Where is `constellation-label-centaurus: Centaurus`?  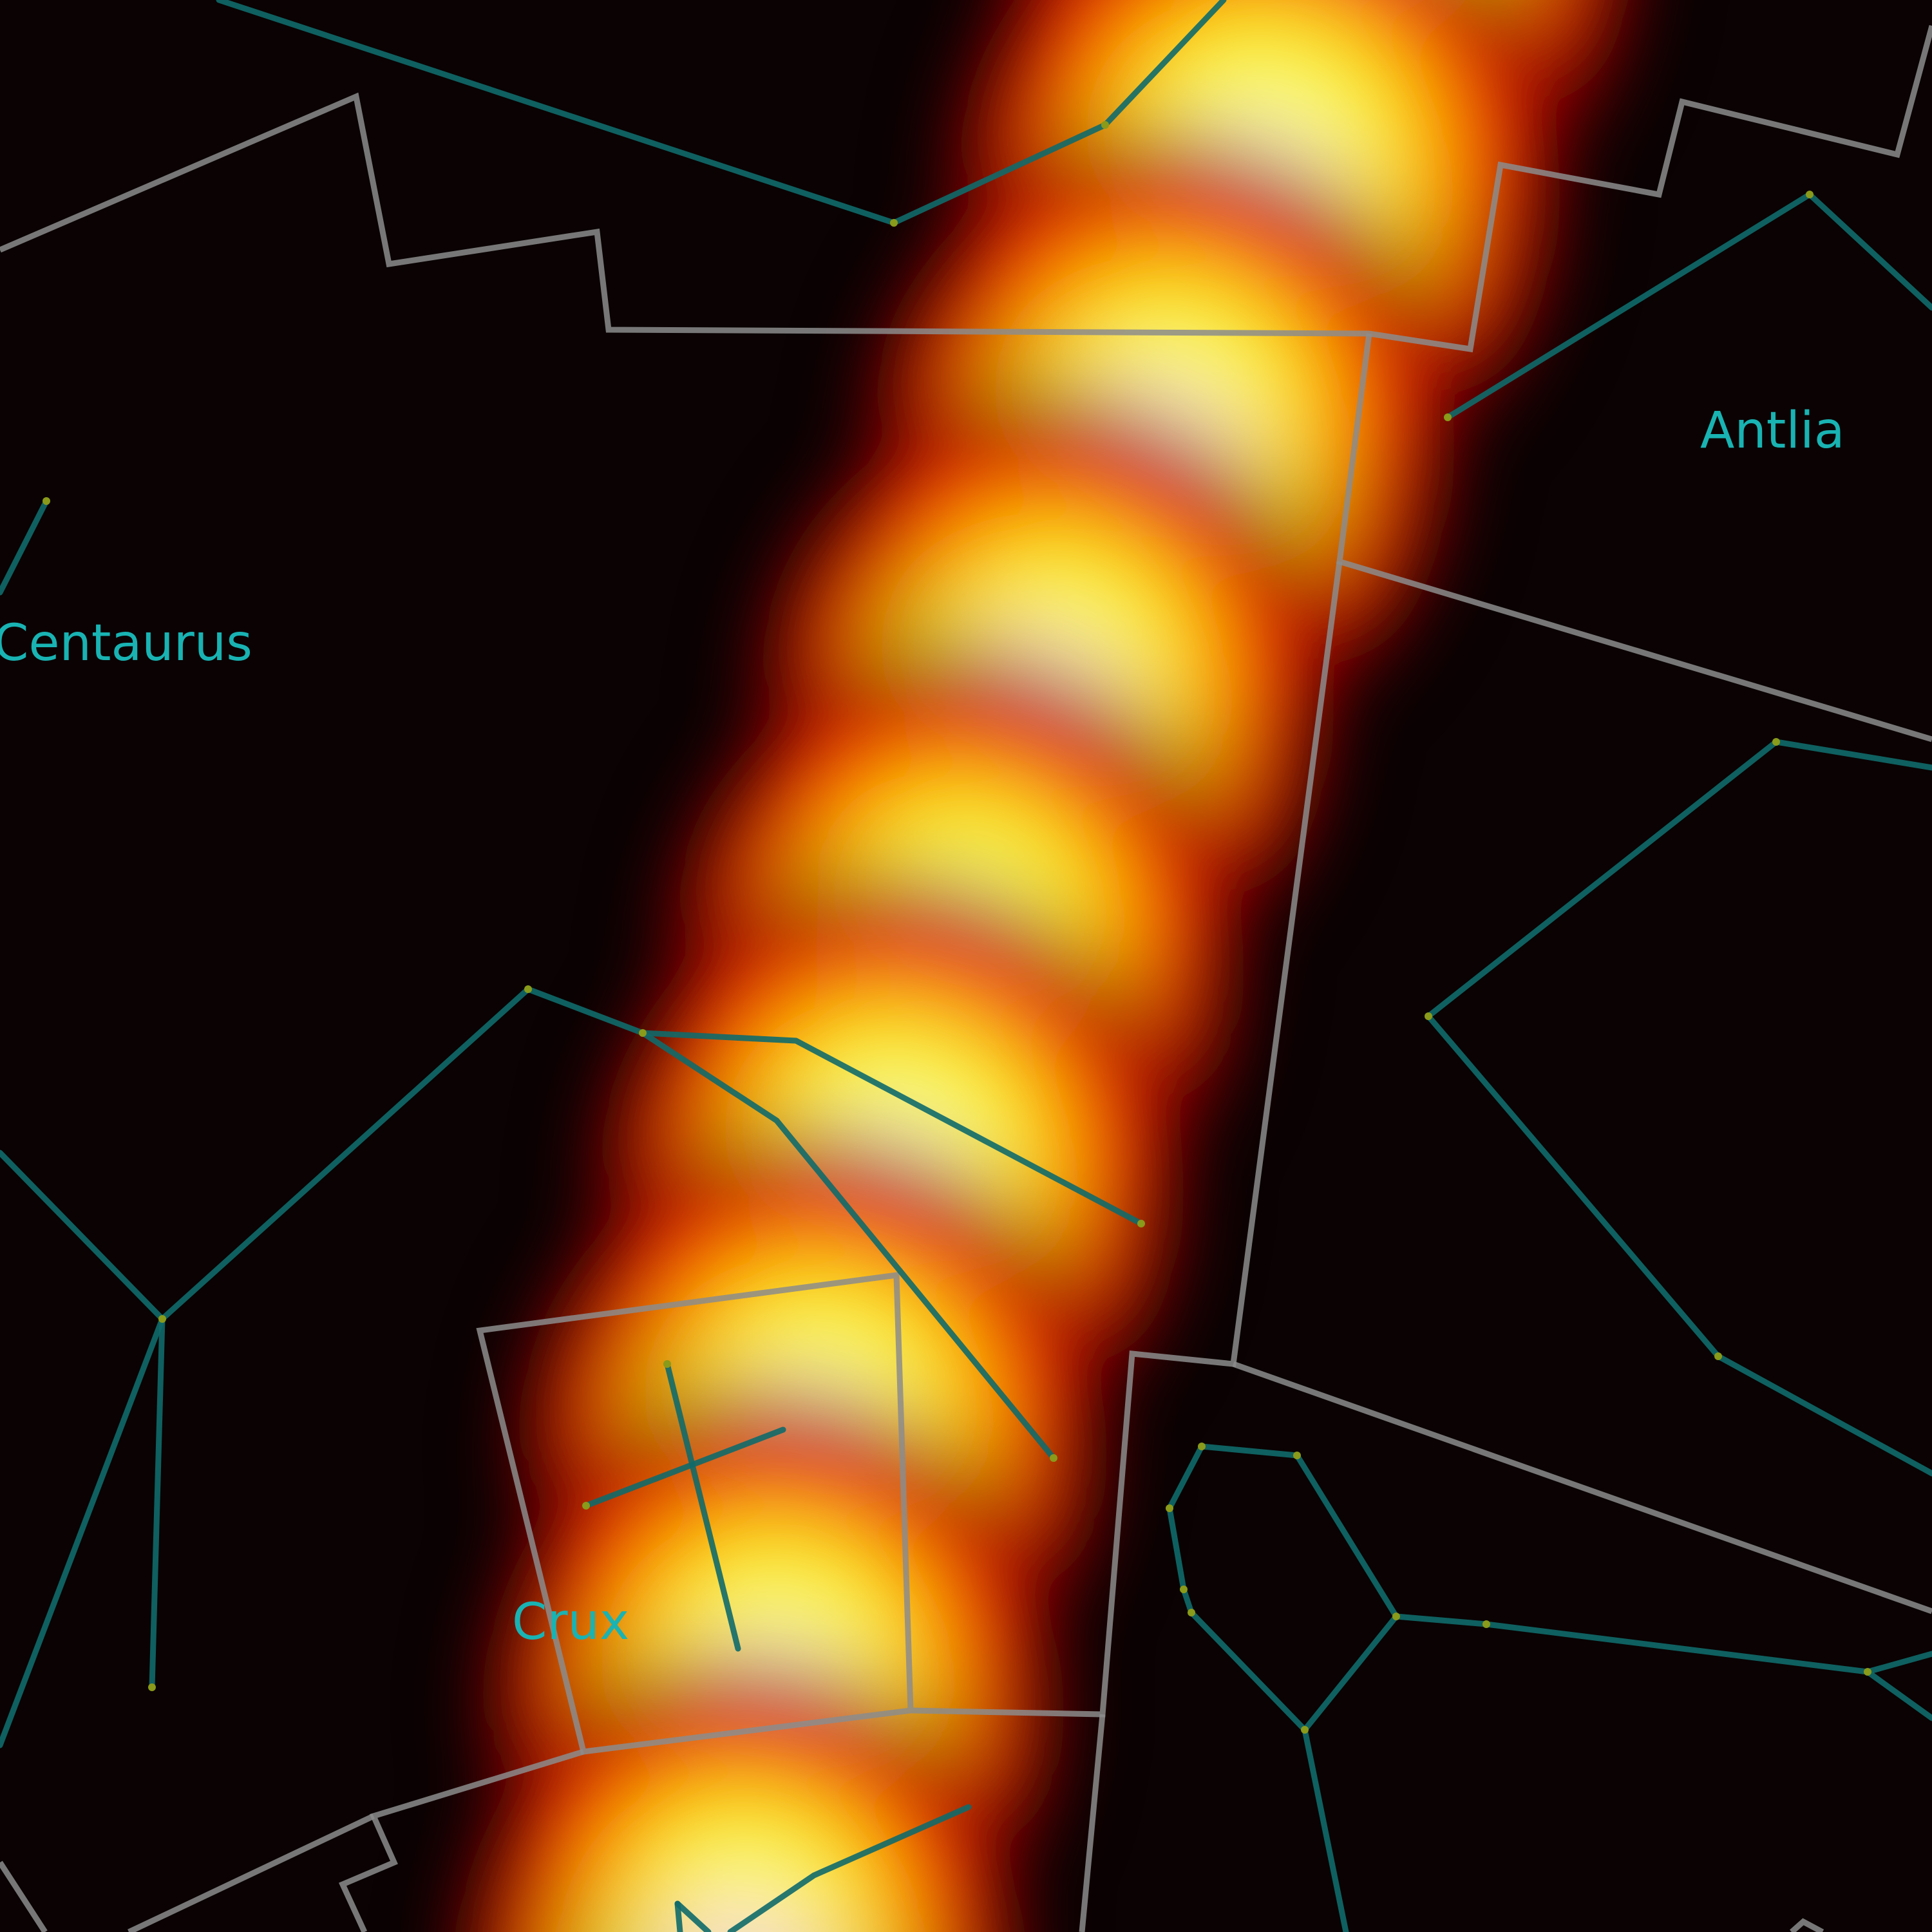 constellation-label-centaurus: Centaurus is located at coordinates (126, 643).